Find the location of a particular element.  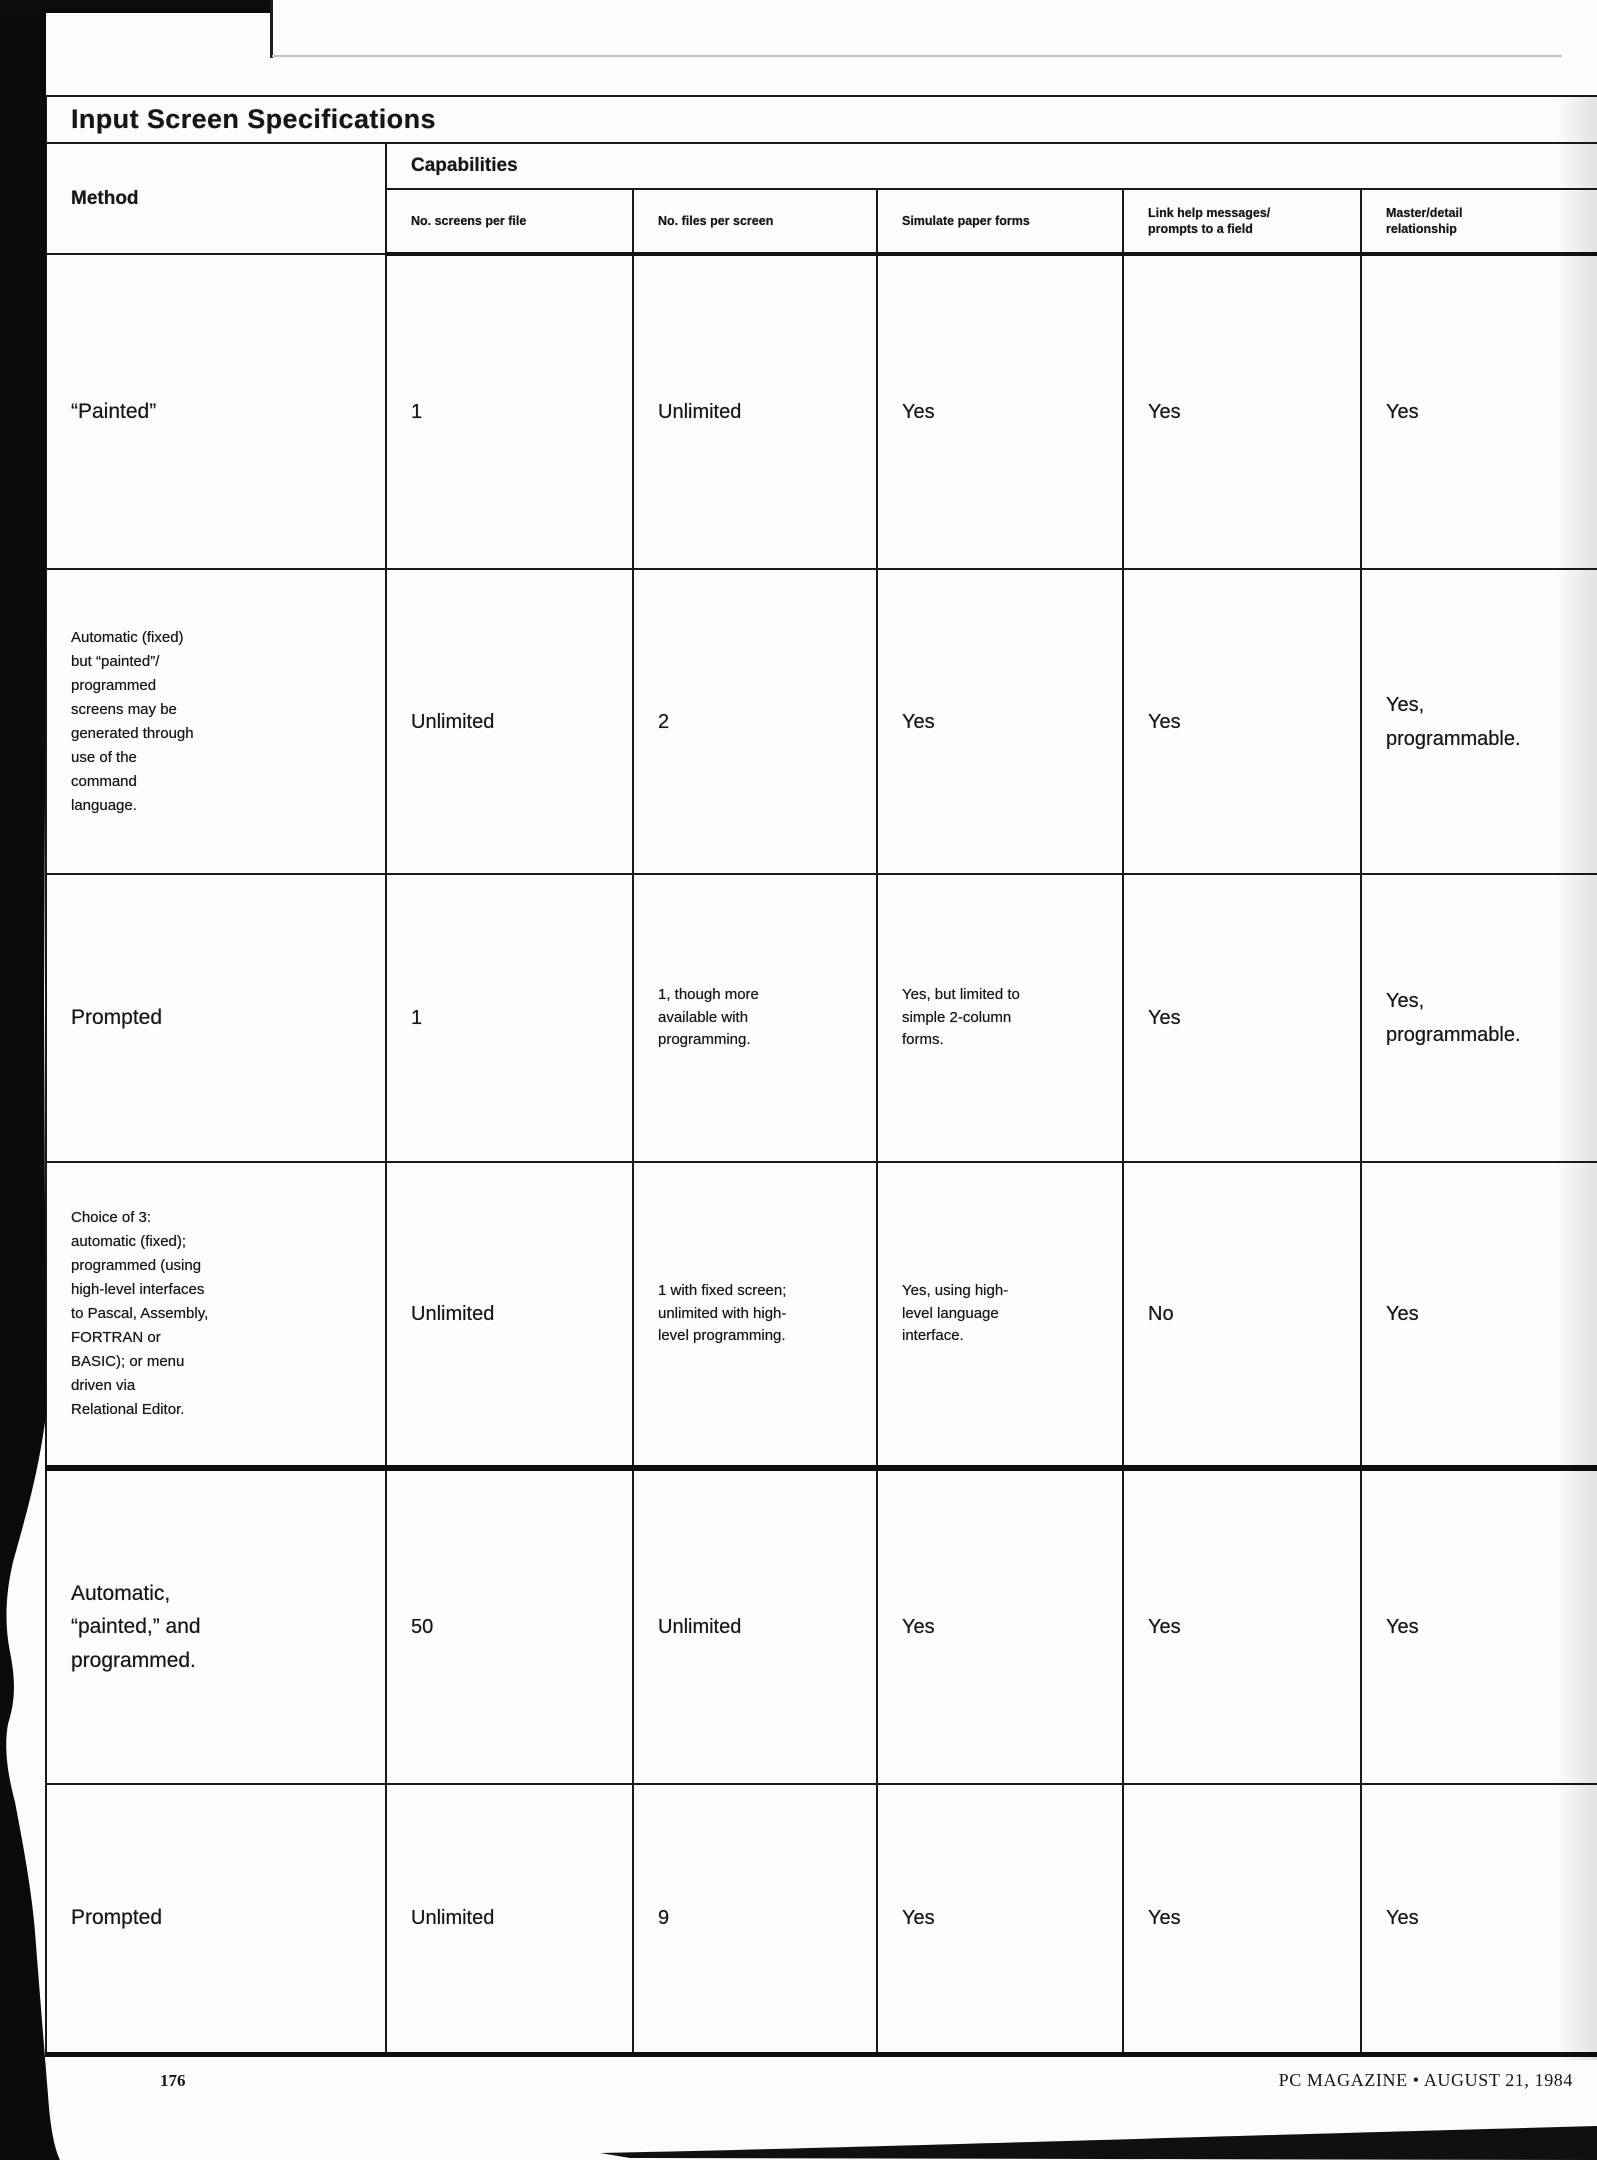

column-header-files-per-screen: No. files per screen is located at coordinates (755, 222).